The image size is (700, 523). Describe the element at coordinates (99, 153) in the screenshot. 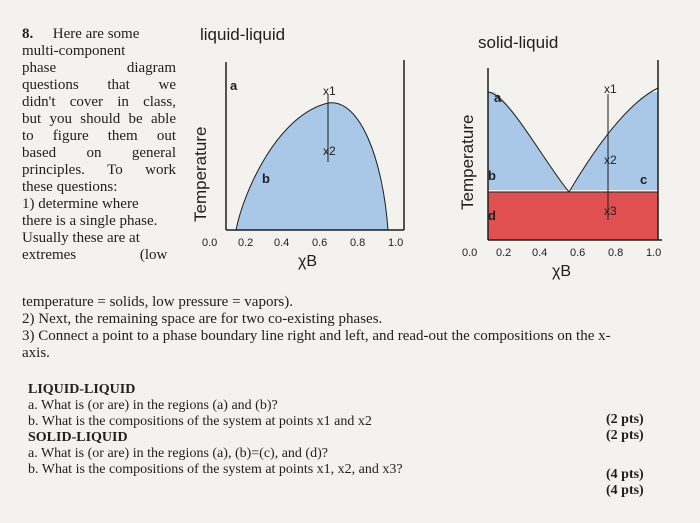

I see `intro-line: based on general` at that location.